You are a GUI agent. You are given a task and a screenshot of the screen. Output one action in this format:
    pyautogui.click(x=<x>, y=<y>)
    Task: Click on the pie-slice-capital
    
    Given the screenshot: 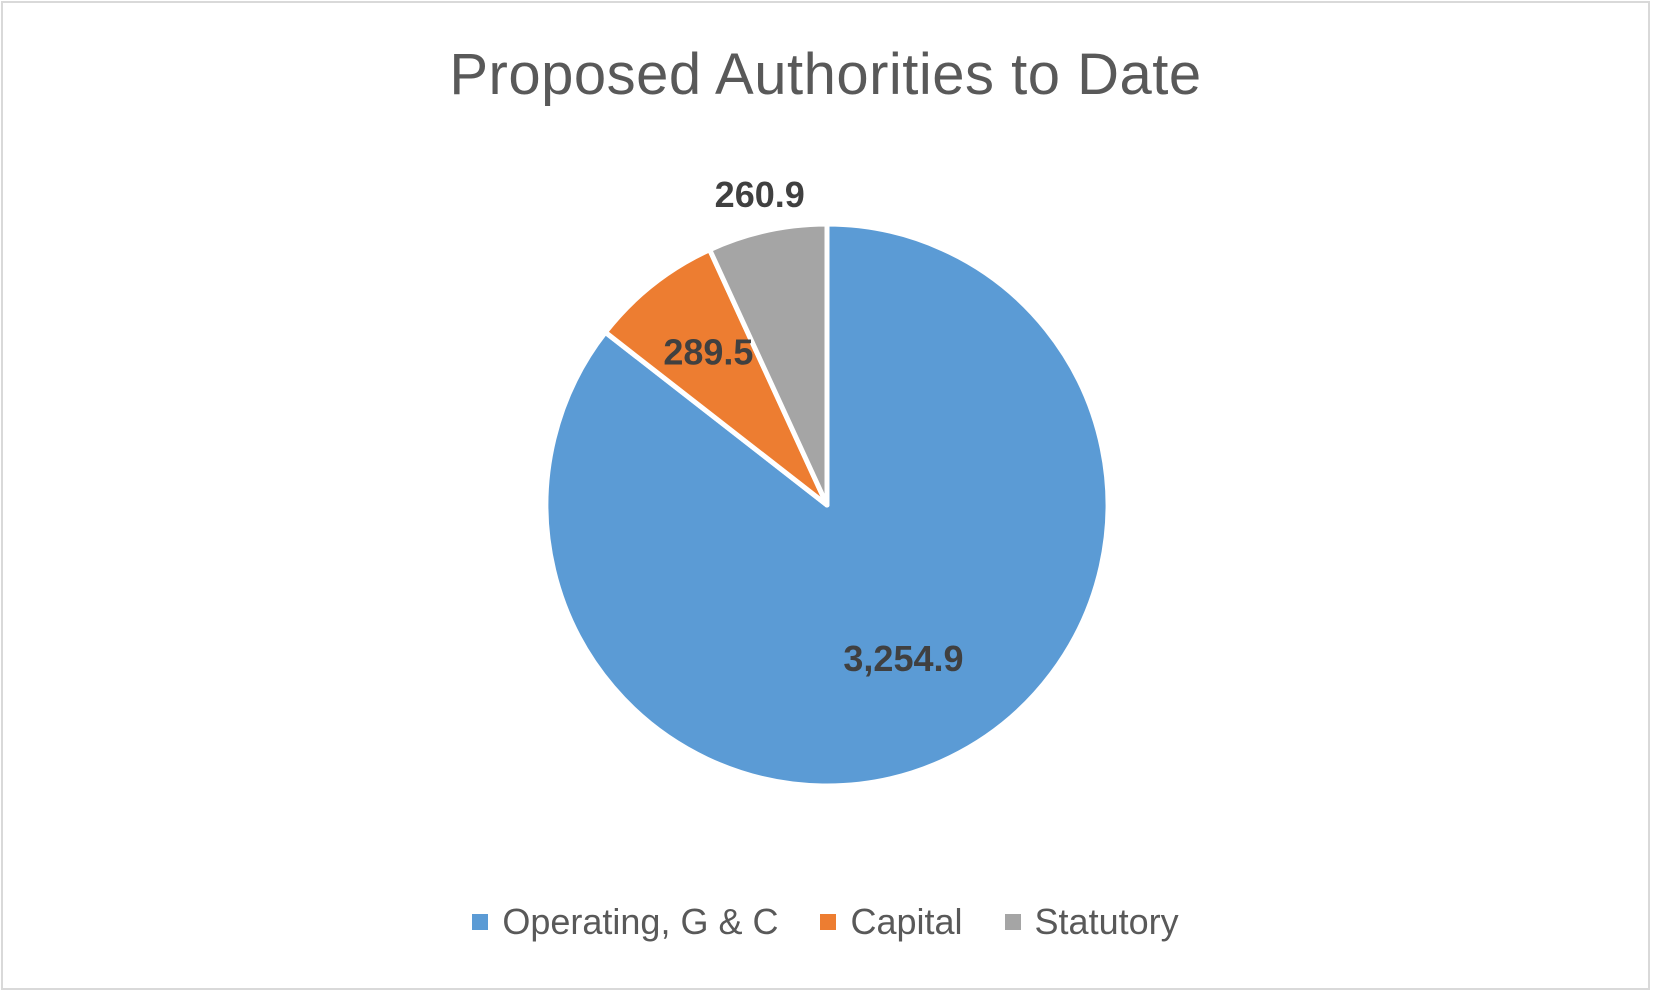 What is the action you would take?
    pyautogui.click(x=716, y=377)
    